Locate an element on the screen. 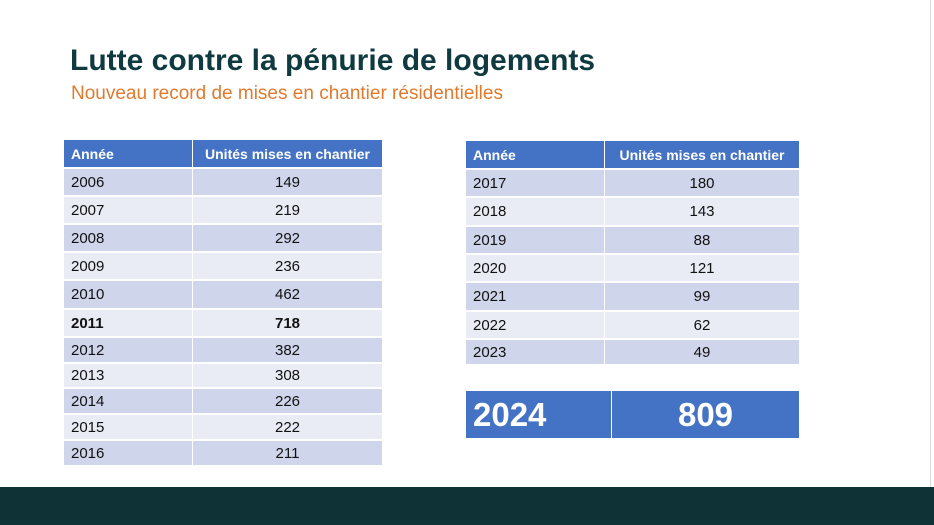 Image resolution: width=934 pixels, height=525 pixels. units-cell: 226 is located at coordinates (287, 401).